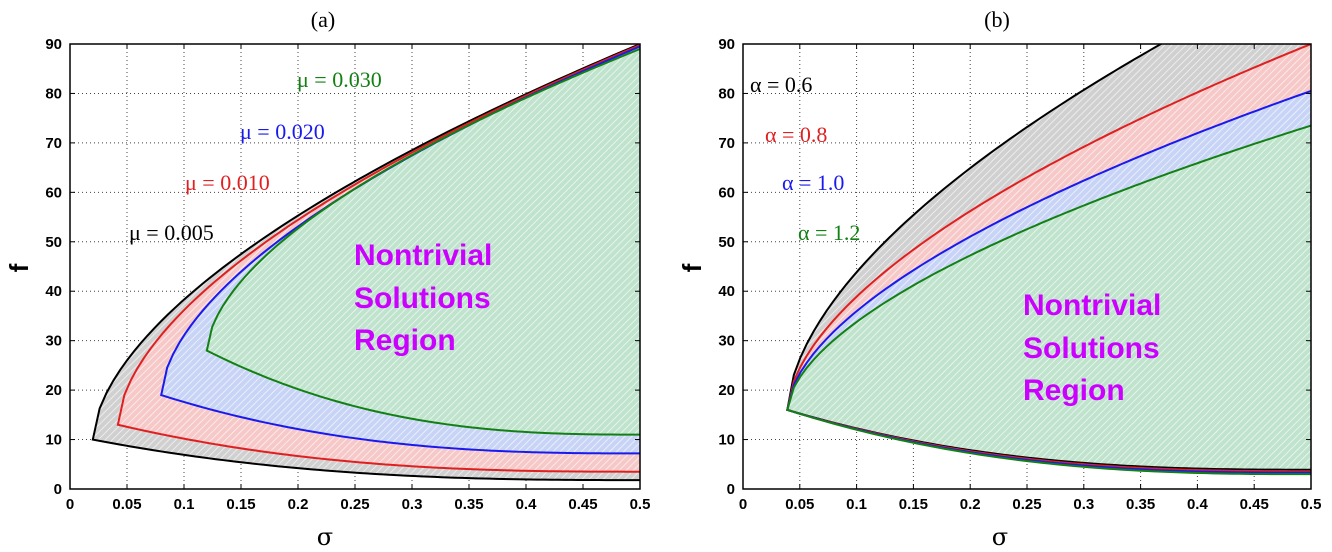  Describe the element at coordinates (1000, 537) in the screenshot. I see `panel-b-xlabel: σ` at that location.